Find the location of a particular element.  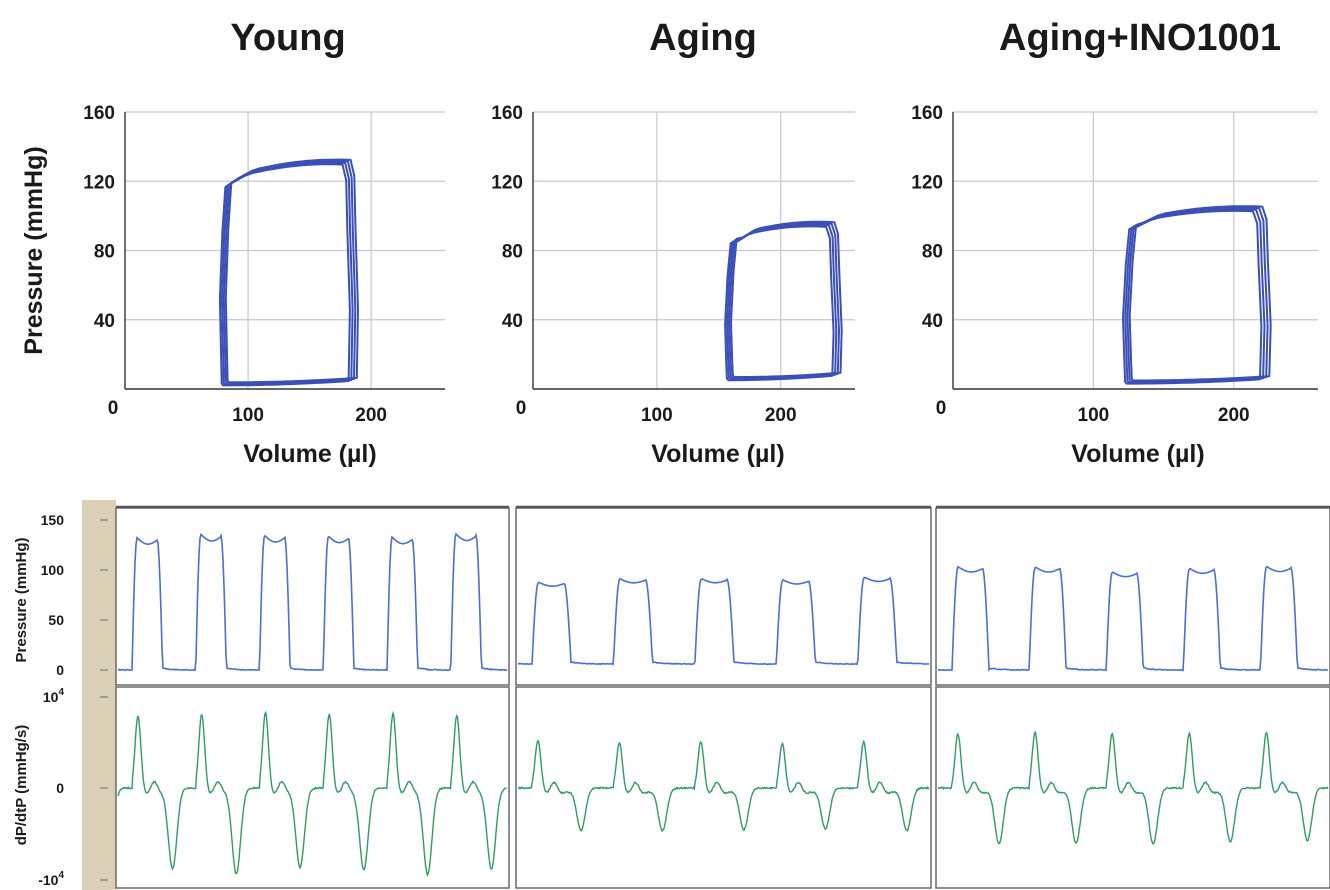

dpdt-y-tick: 0 is located at coordinates (60, 788).